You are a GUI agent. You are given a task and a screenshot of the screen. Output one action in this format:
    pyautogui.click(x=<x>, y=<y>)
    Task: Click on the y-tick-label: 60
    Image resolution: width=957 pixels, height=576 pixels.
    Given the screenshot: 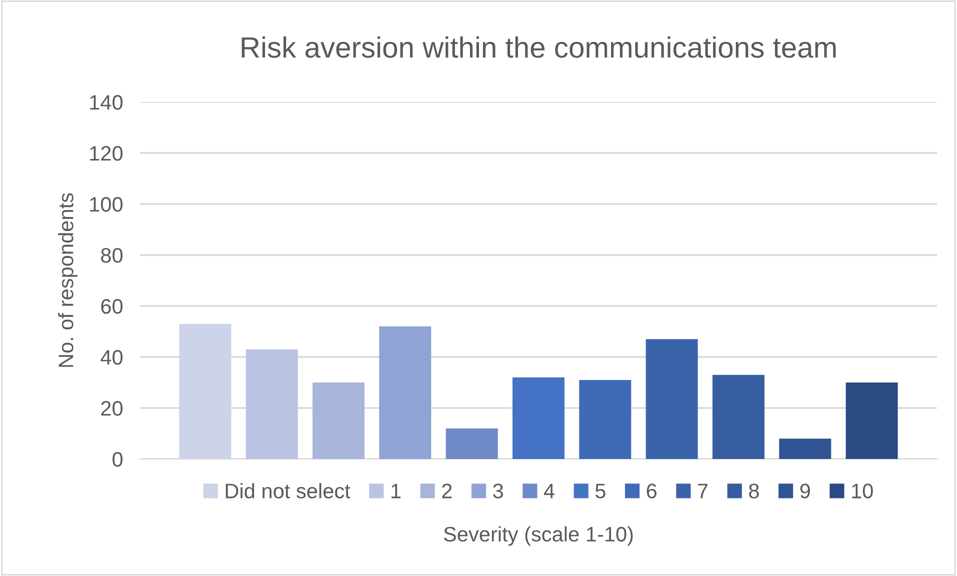 What is the action you would take?
    pyautogui.click(x=112, y=306)
    